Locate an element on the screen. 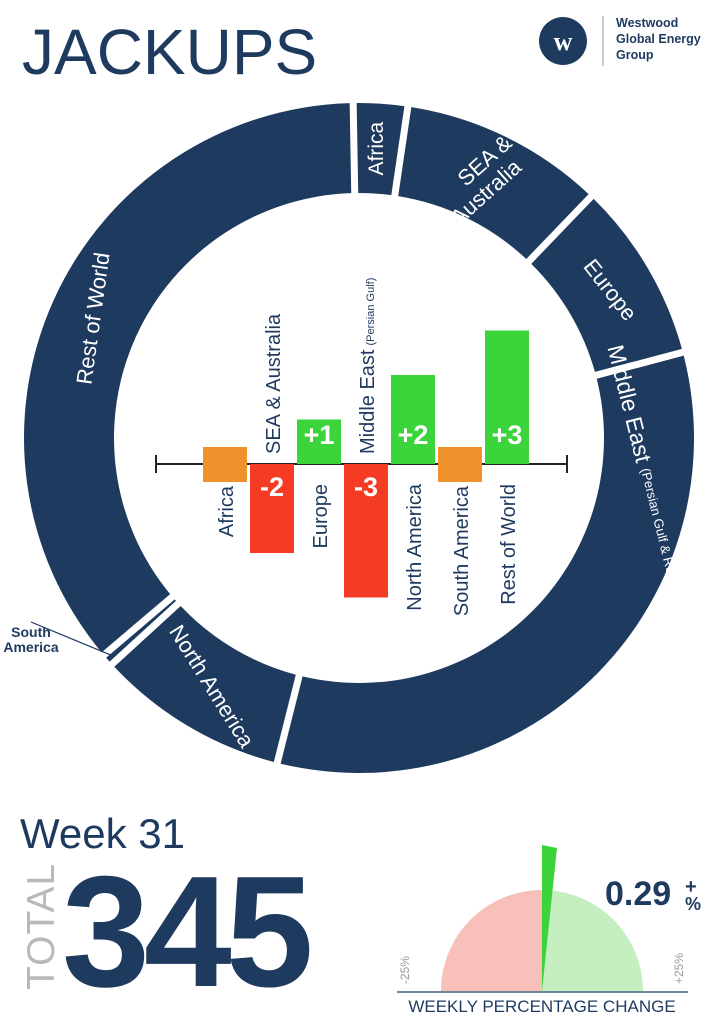 This screenshot has width=719, height=1035. bar-value-label-rest-of-world: +3 is located at coordinates (507, 435).